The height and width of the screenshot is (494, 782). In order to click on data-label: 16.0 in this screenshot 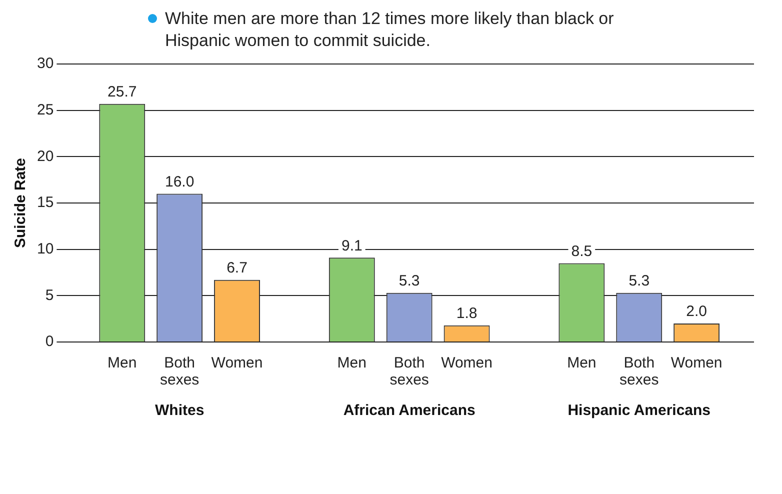, I will do `click(179, 181)`.